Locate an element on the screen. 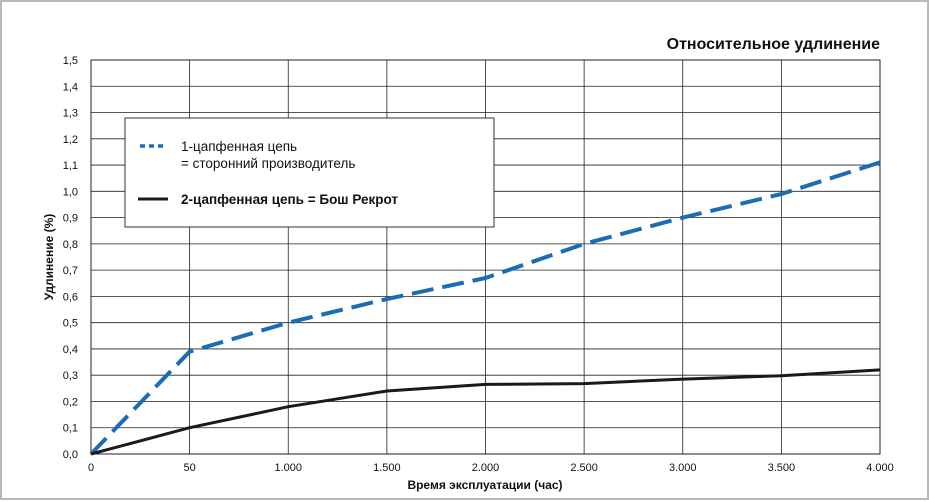 The image size is (929, 502). legend-label-series-2: 2-цапфенная цепь = Бош Рекрот is located at coordinates (289, 199).